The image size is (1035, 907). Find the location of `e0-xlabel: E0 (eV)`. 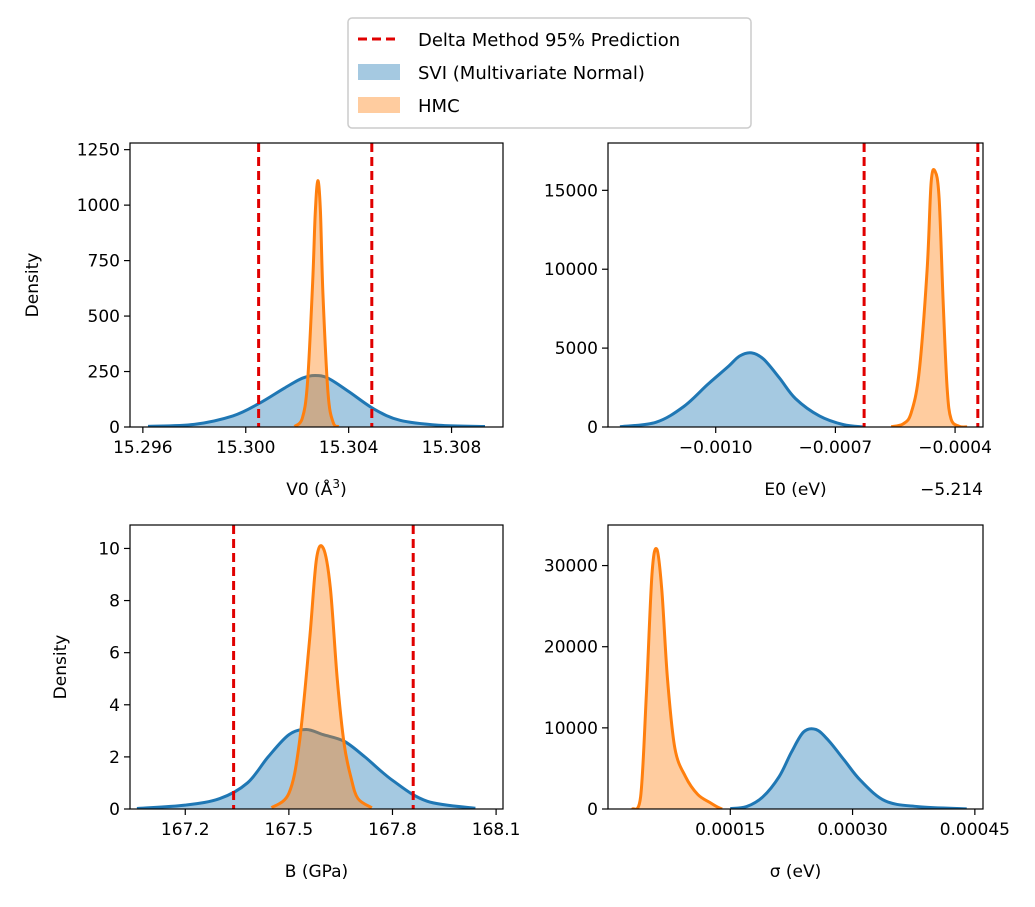

e0-xlabel: E0 (eV) is located at coordinates (795, 490).